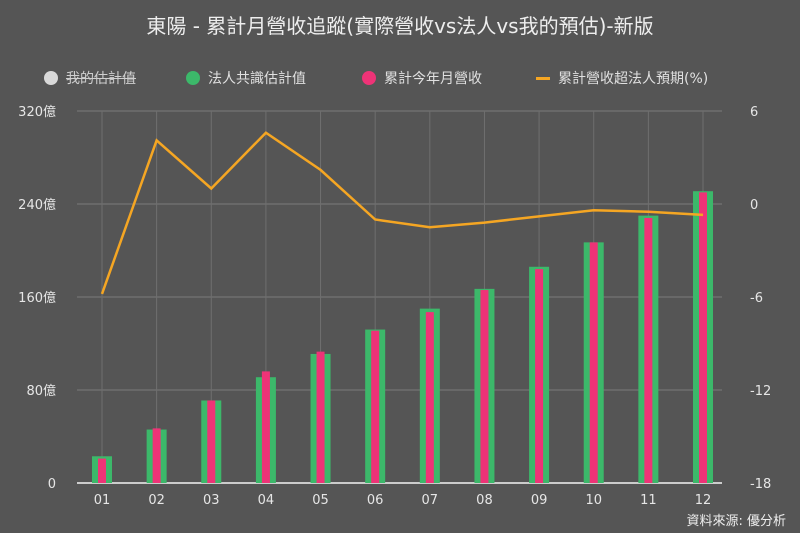 Image resolution: width=800 pixels, height=533 pixels. Describe the element at coordinates (754, 205) in the screenshot. I see `y-right-tick: 0` at that location.